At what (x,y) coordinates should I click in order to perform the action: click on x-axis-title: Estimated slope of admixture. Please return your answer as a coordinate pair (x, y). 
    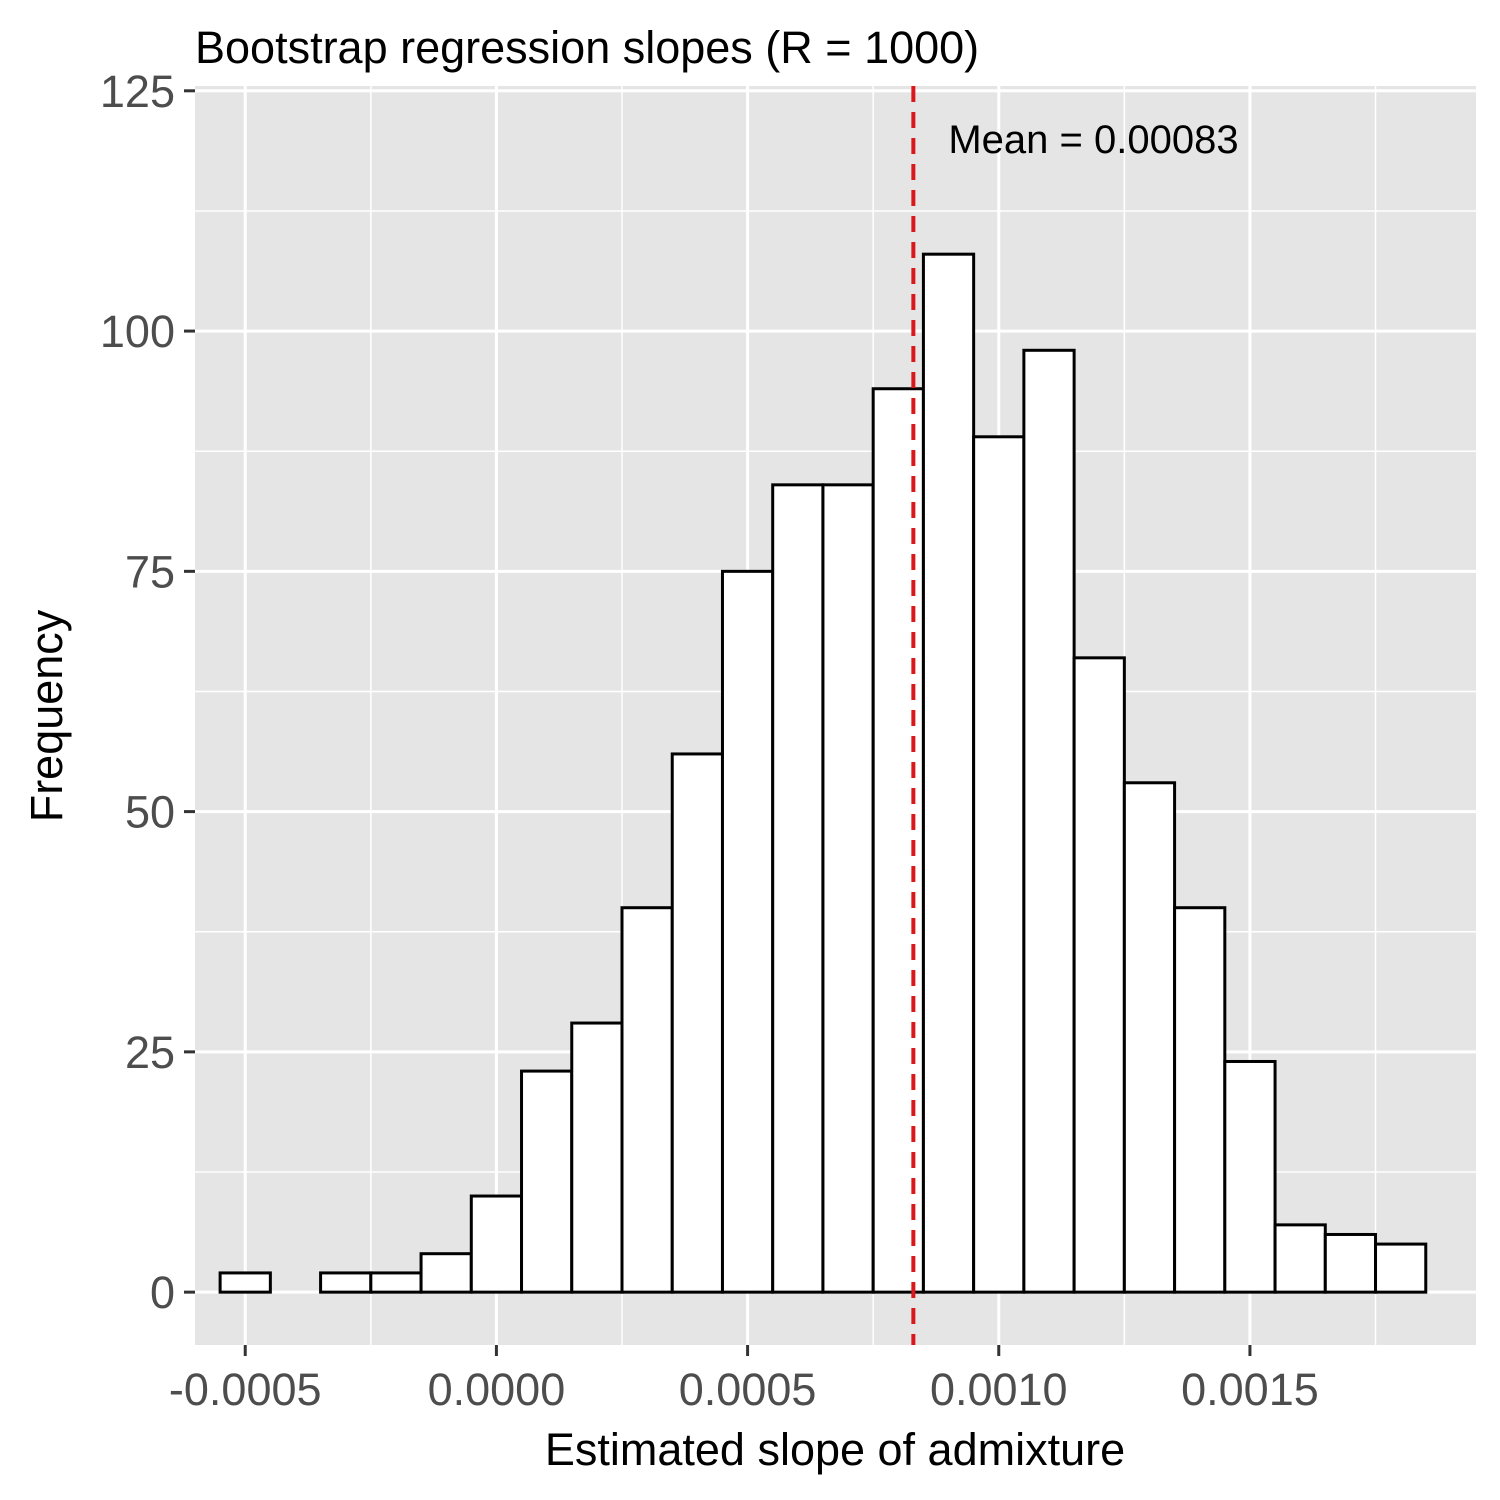
    Looking at the image, I should click on (835, 1449).